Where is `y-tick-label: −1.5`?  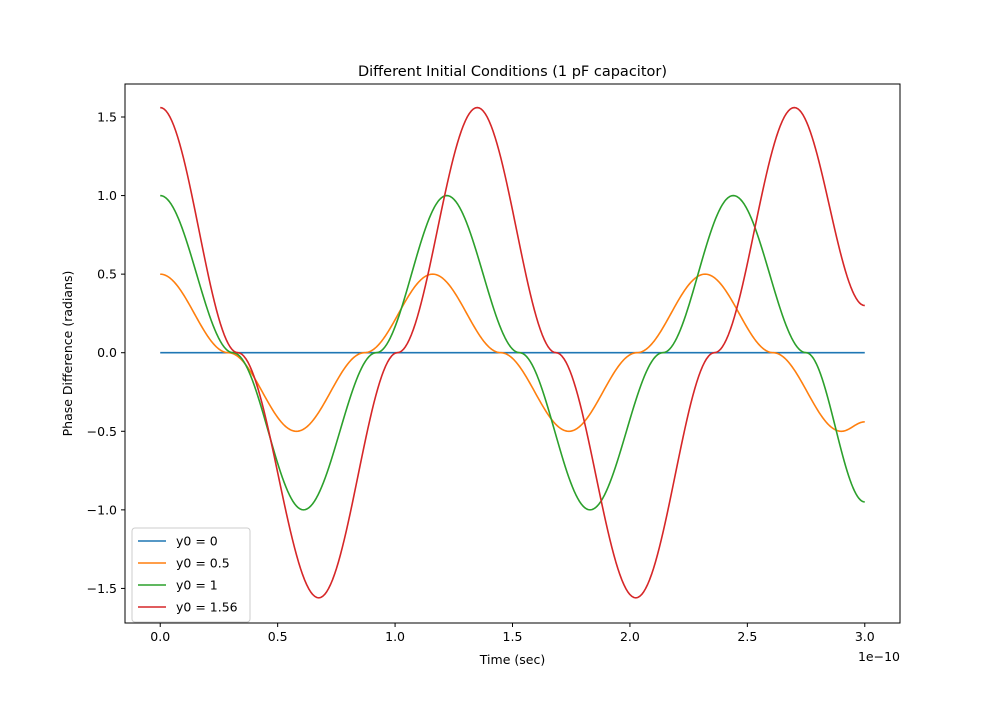 y-tick-label: −1.5 is located at coordinates (102, 588).